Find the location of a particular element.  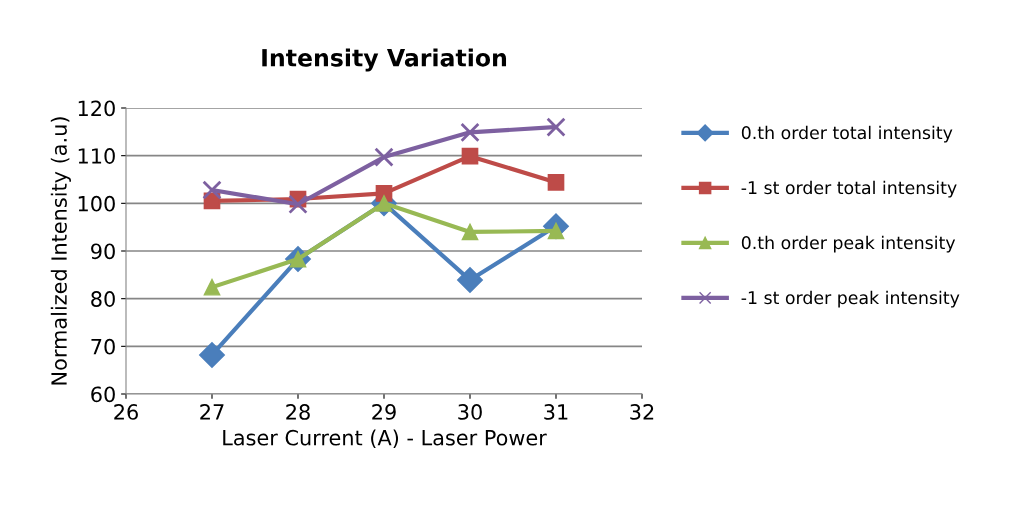

y-tick-label: 120 is located at coordinates (96, 108).